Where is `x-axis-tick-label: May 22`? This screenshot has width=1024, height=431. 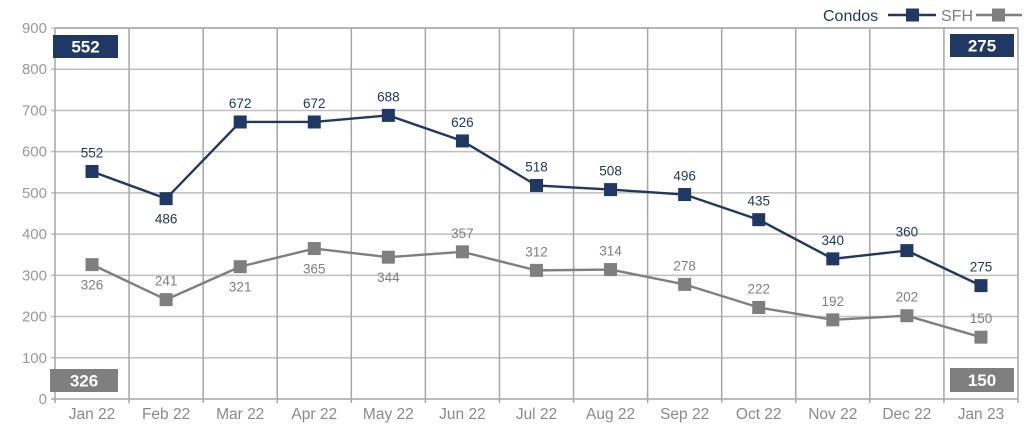 x-axis-tick-label: May 22 is located at coordinates (388, 414).